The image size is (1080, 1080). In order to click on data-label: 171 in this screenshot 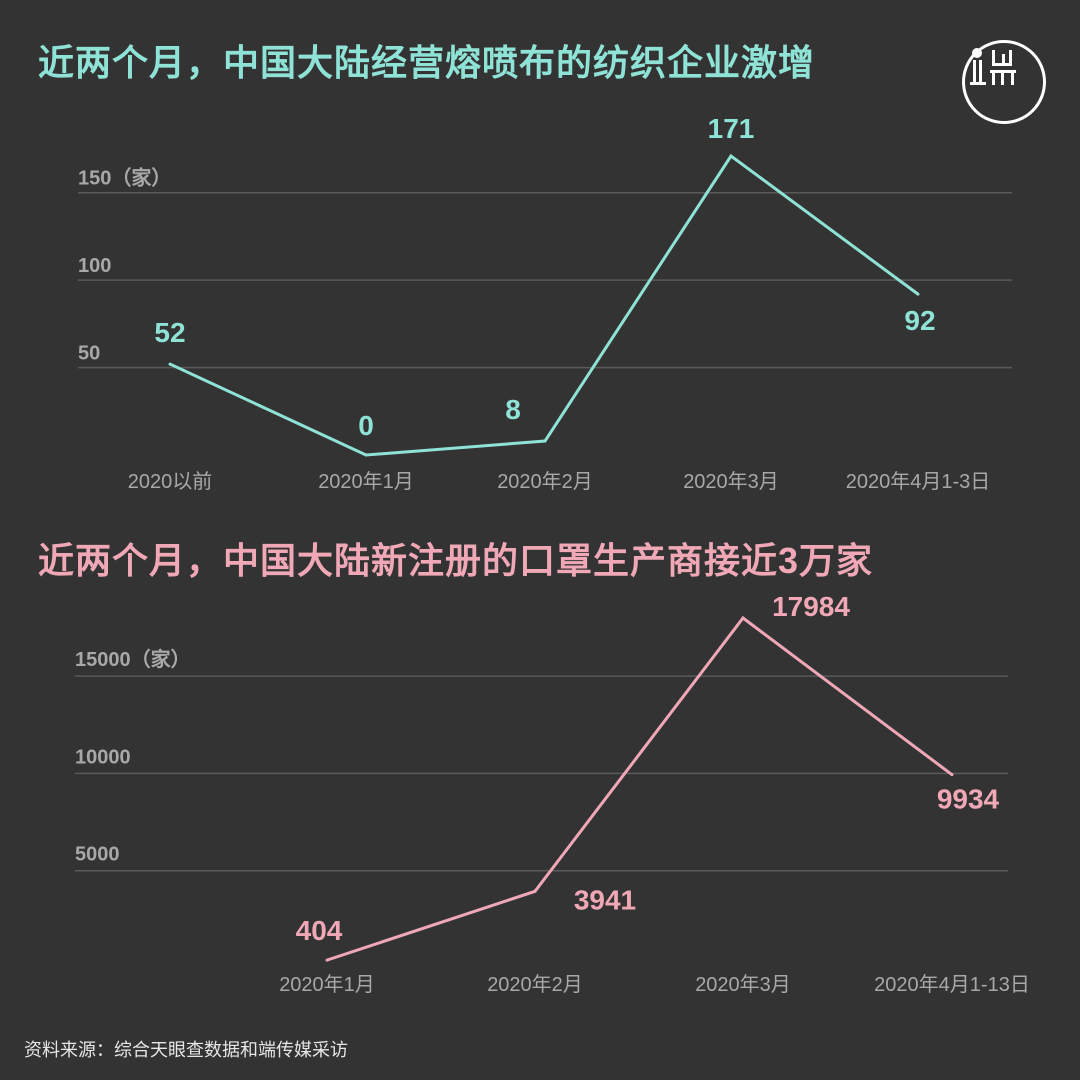, I will do `click(731, 128)`.